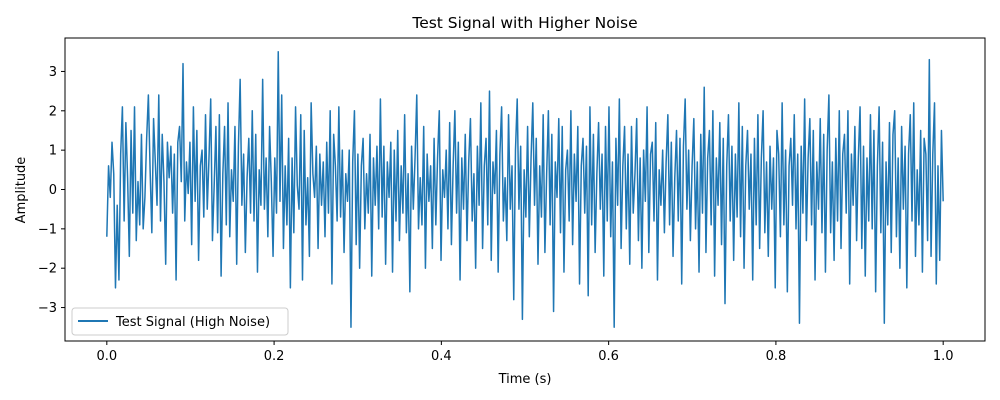 This screenshot has width=1000, height=400. I want to click on chart-title: Test Signal with Higher Noise, so click(524, 23).